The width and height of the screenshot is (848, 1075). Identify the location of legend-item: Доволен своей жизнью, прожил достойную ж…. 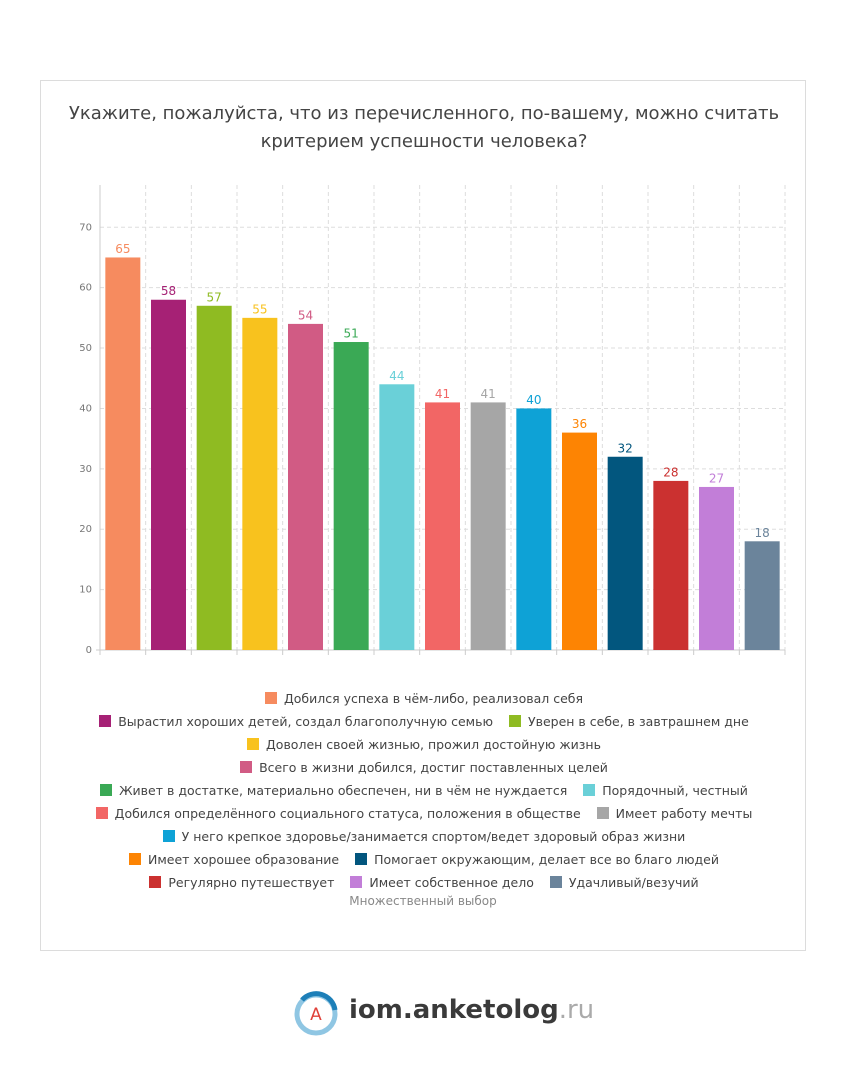
(424, 744).